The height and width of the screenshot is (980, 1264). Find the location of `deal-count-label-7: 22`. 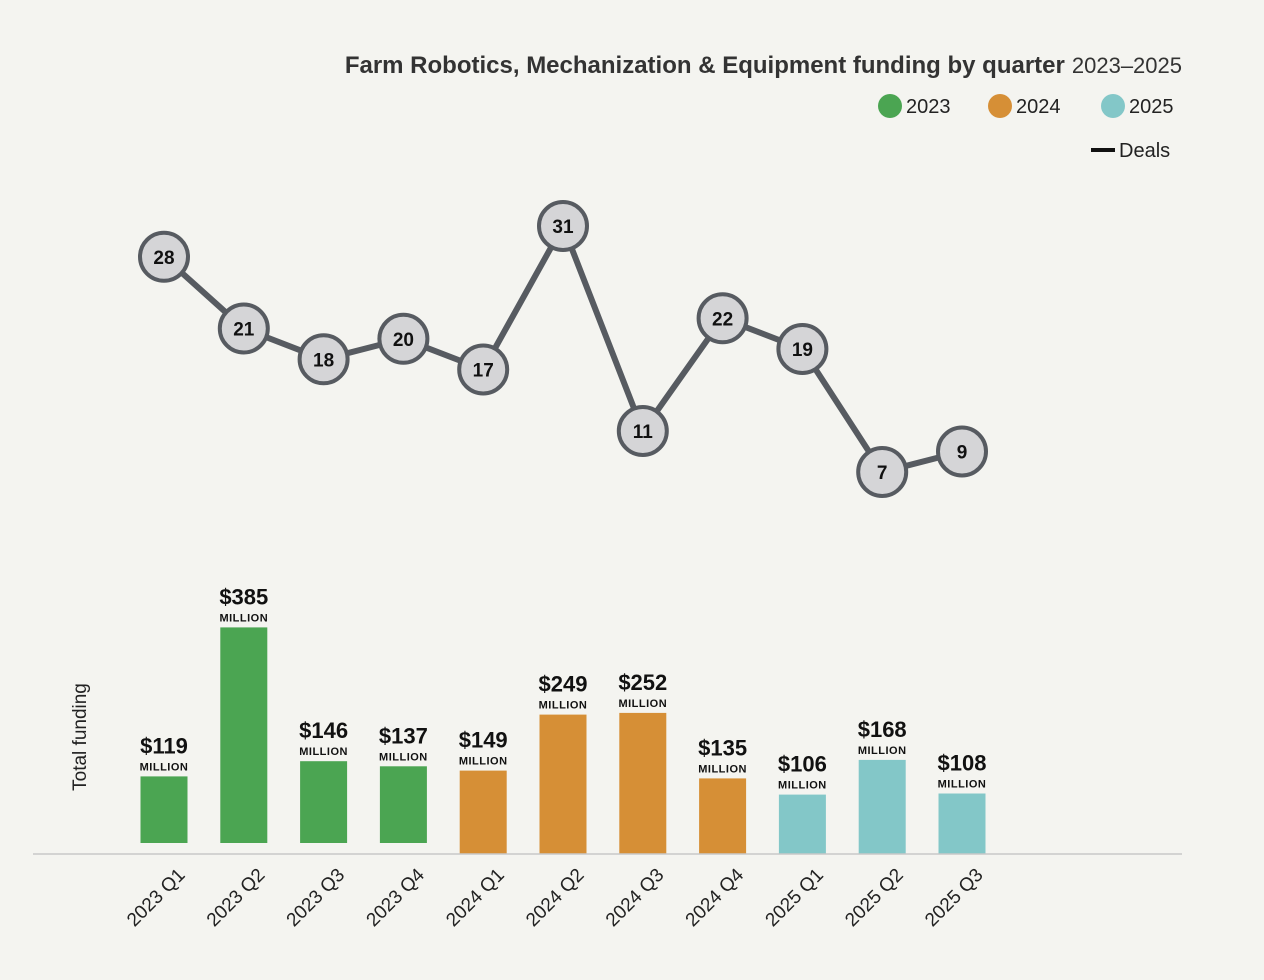

deal-count-label-7: 22 is located at coordinates (722, 319).